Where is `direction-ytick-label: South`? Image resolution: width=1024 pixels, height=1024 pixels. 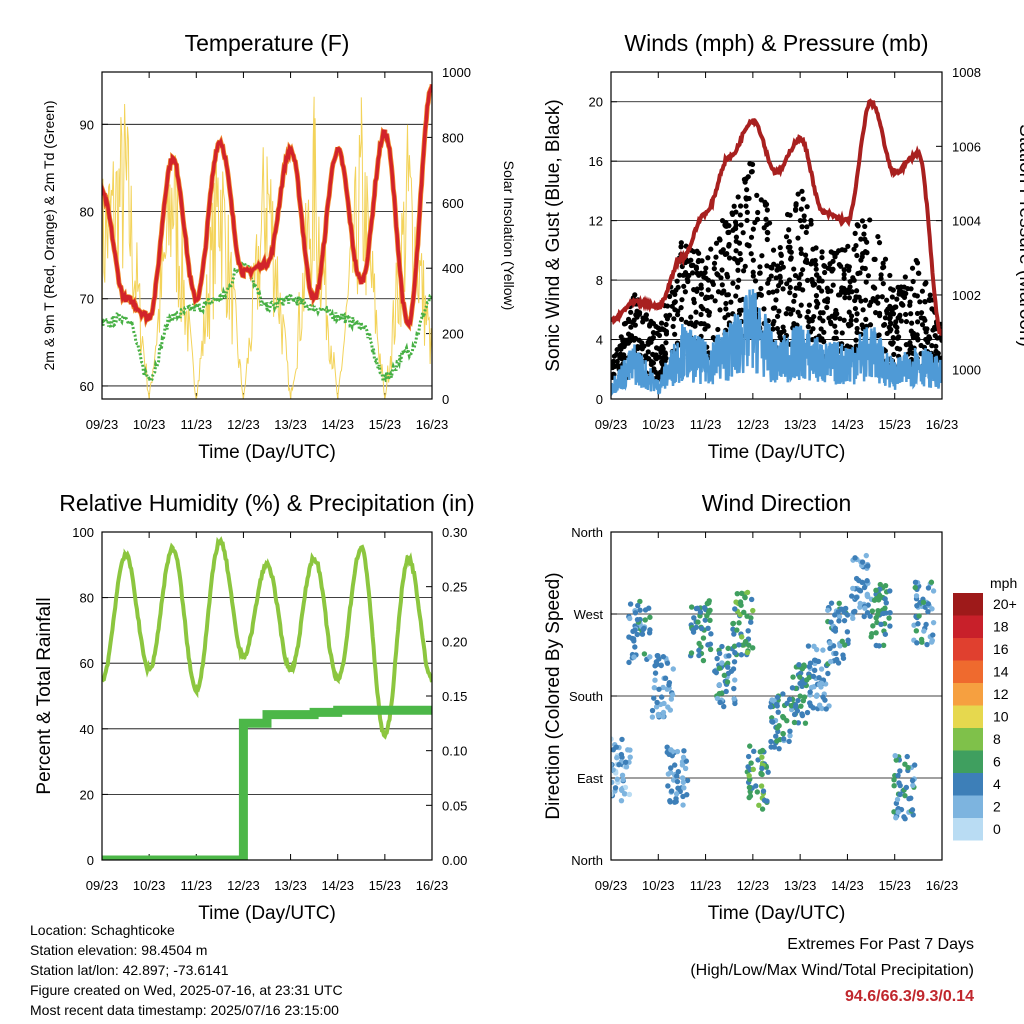
direction-ytick-label: South is located at coordinates (586, 696).